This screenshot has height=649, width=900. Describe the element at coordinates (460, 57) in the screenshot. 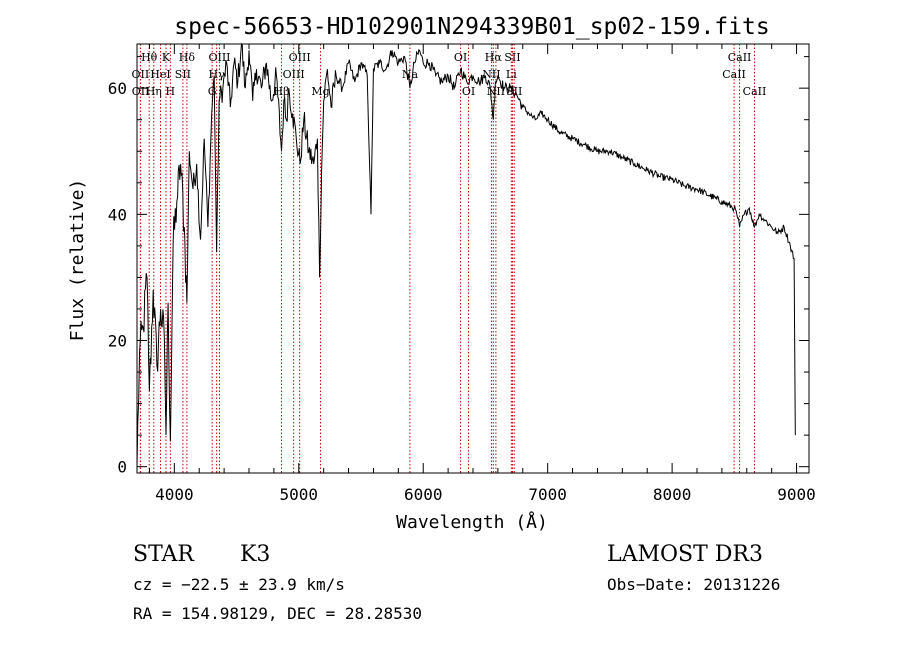

I see `line-label-17: OI` at that location.